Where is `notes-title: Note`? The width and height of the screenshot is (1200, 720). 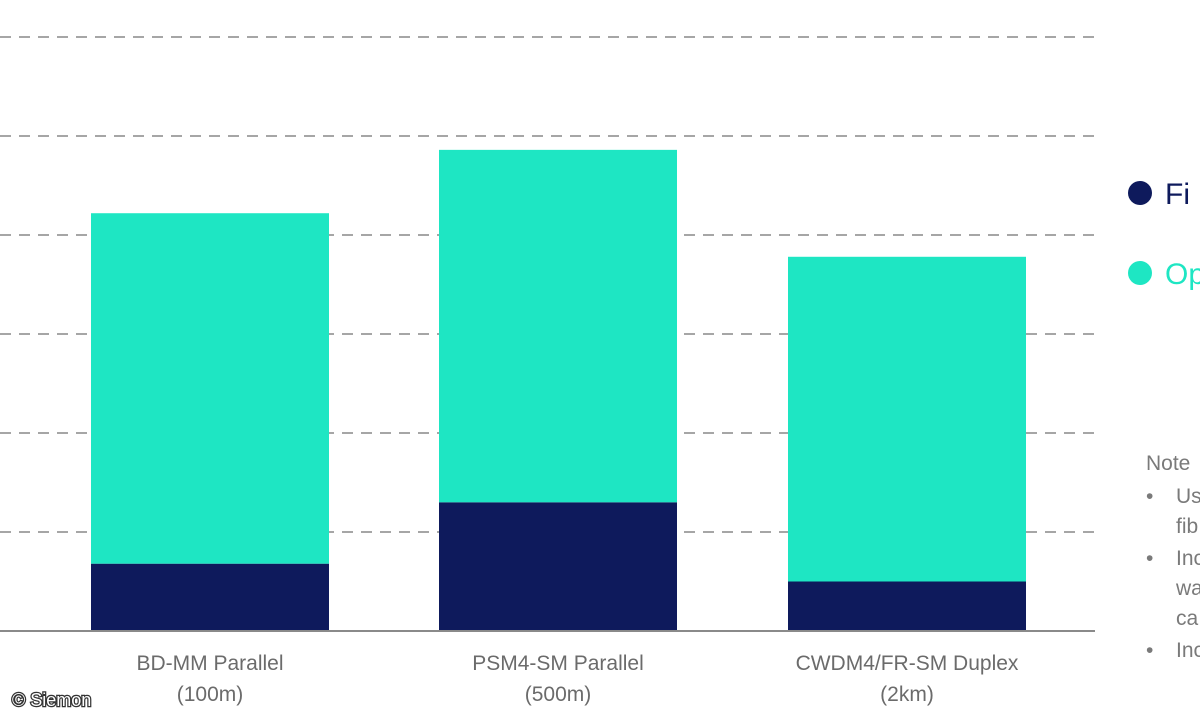
notes-title: Note is located at coordinates (1168, 463).